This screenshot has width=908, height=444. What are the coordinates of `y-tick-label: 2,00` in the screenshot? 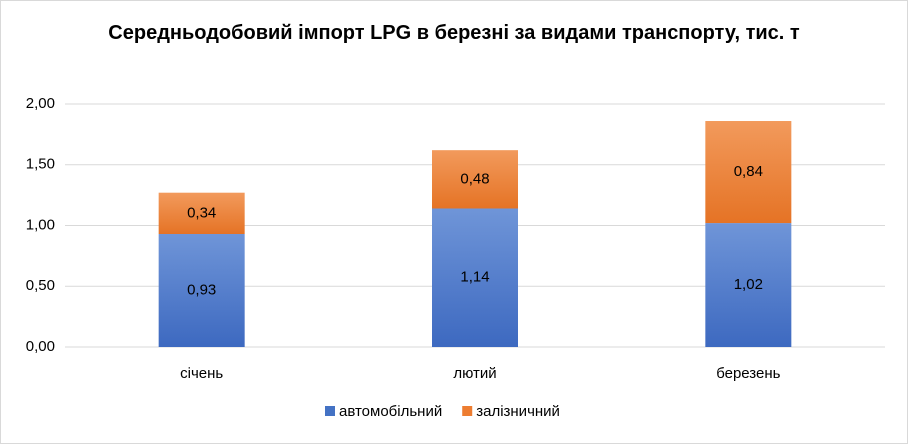 It's located at (40, 103).